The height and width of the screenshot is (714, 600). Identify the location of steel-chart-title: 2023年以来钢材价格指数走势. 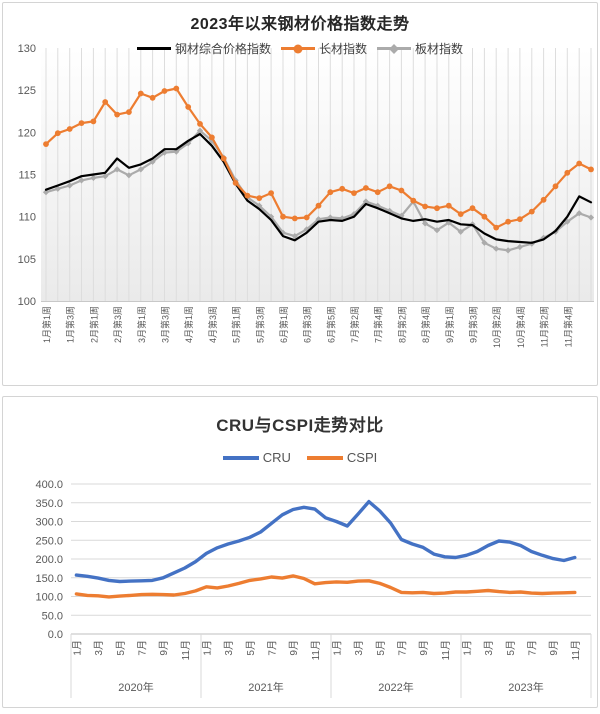
(300, 24).